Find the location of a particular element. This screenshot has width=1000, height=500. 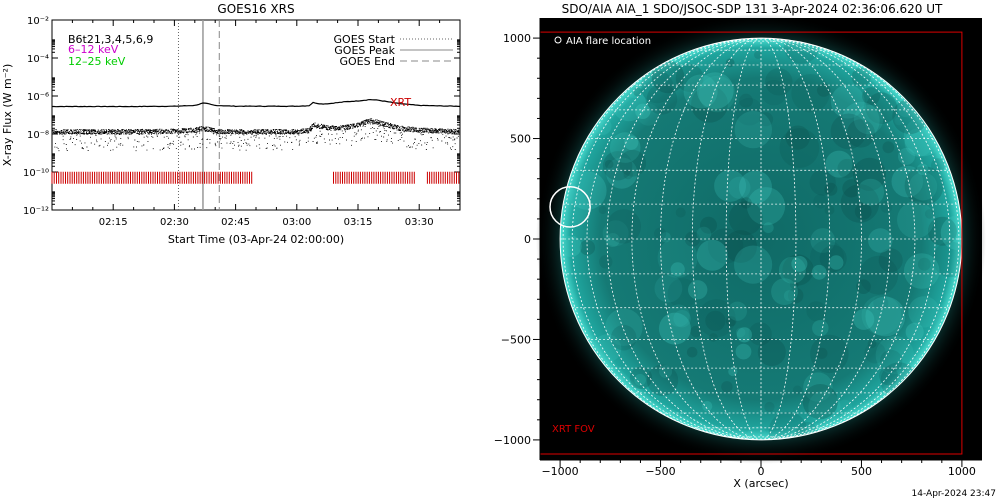

aia-y-tick-label: 1000 is located at coordinates (517, 38).